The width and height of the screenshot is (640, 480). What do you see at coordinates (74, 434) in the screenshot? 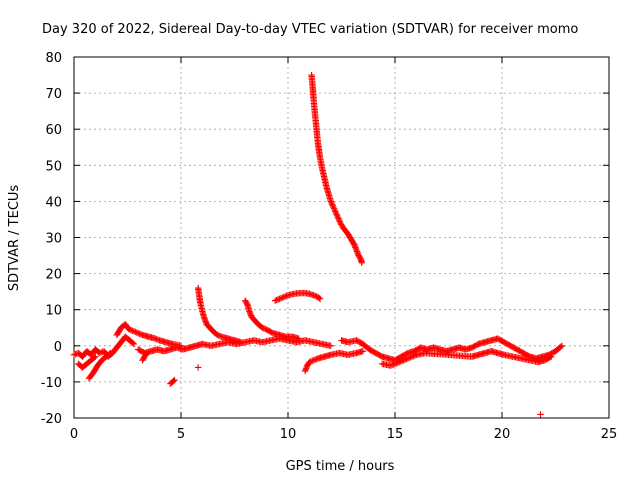
I see `x-tick-label: 0` at bounding box center [74, 434].